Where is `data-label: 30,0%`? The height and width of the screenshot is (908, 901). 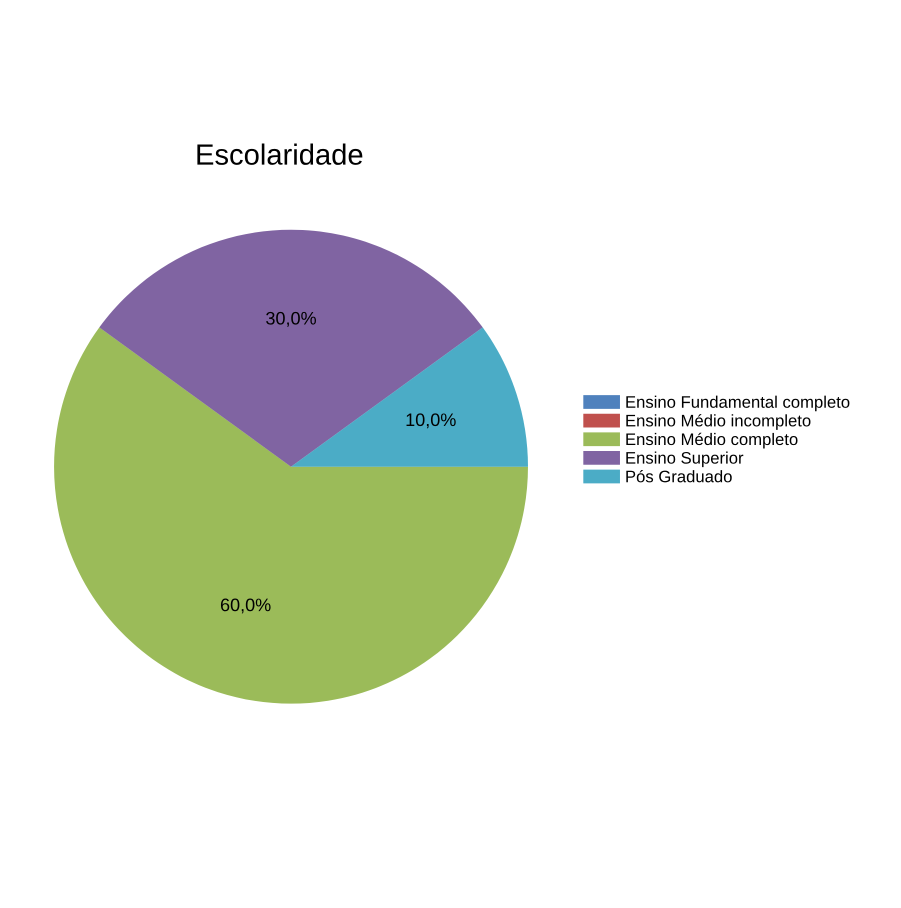
data-label: 30,0% is located at coordinates (291, 319).